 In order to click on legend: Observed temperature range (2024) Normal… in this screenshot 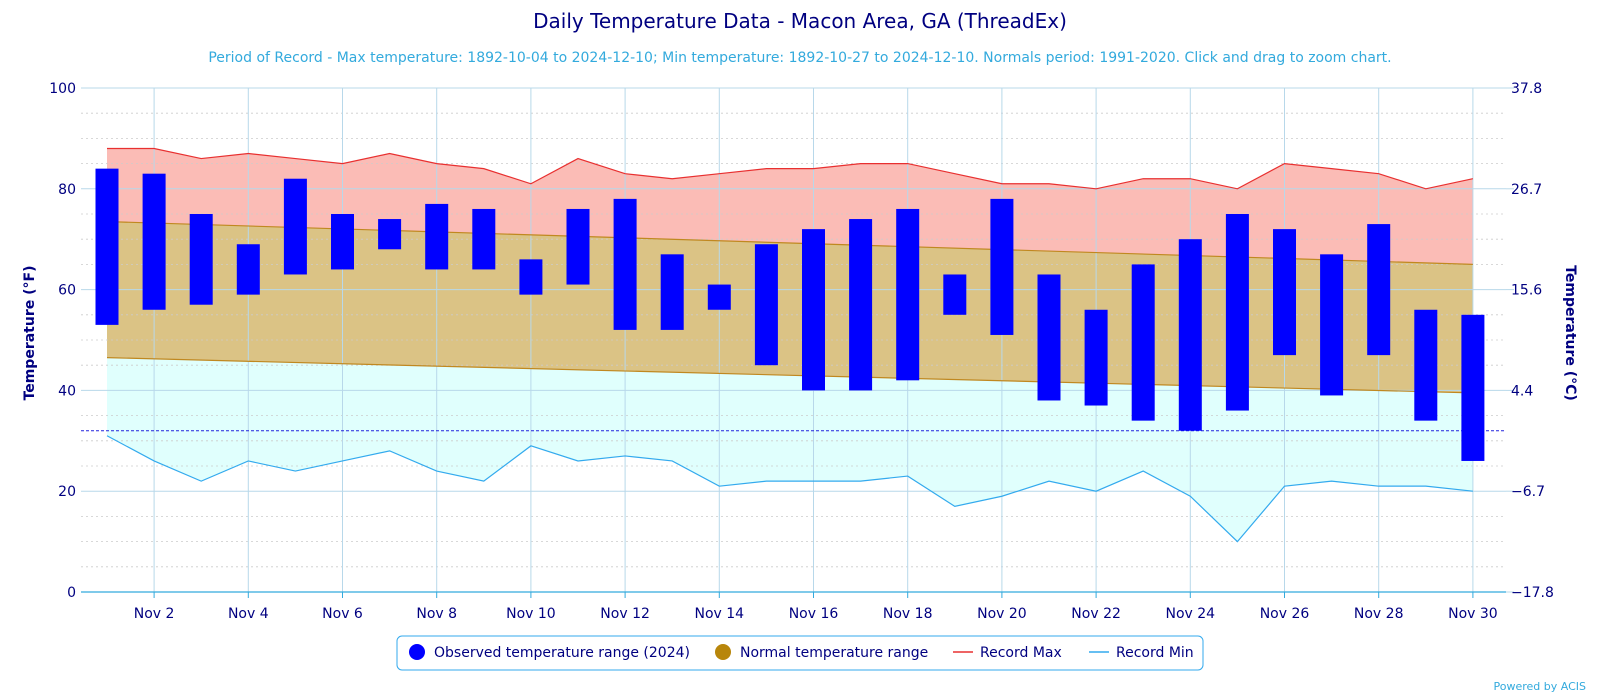, I will do `click(800, 653)`.